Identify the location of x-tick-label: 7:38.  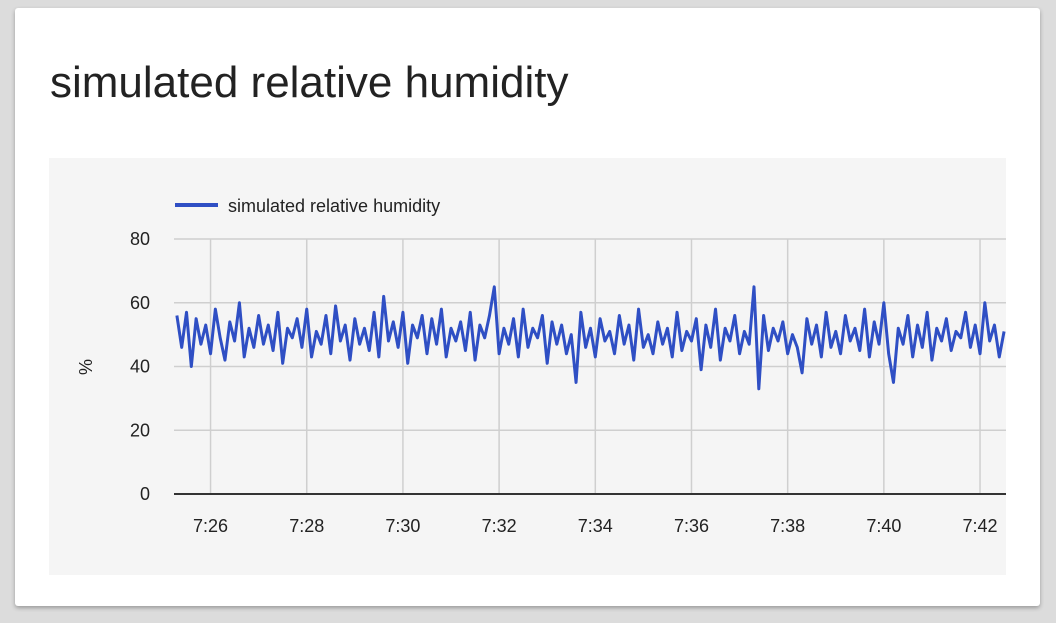
(787, 526).